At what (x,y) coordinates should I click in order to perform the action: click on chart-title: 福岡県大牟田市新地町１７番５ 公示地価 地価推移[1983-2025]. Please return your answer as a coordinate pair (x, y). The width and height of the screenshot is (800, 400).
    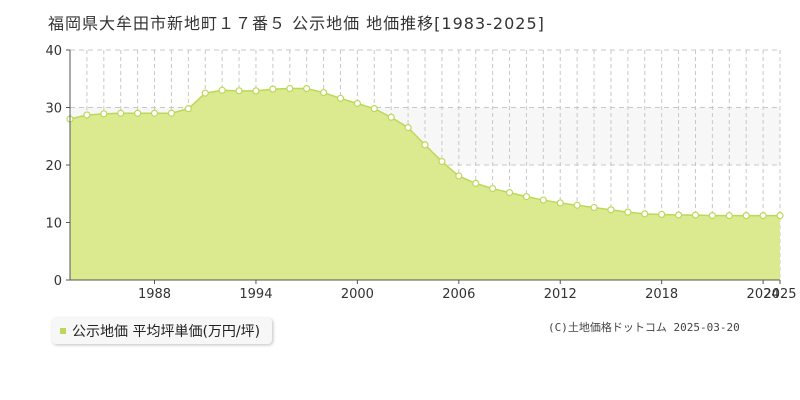
    Looking at the image, I should click on (296, 23).